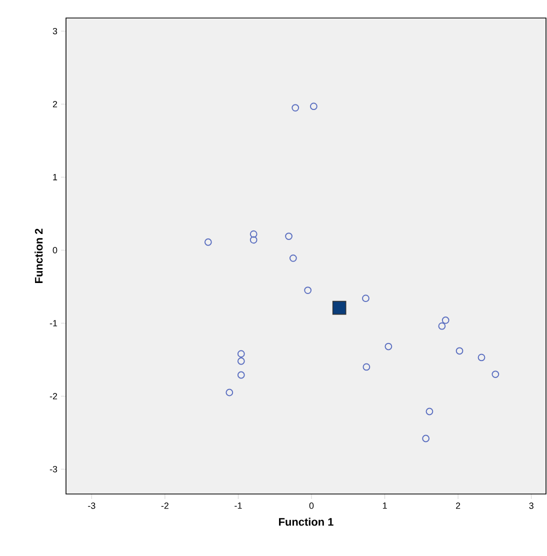 This screenshot has width=547, height=556. I want to click on x-tick-label: -1, so click(238, 505).